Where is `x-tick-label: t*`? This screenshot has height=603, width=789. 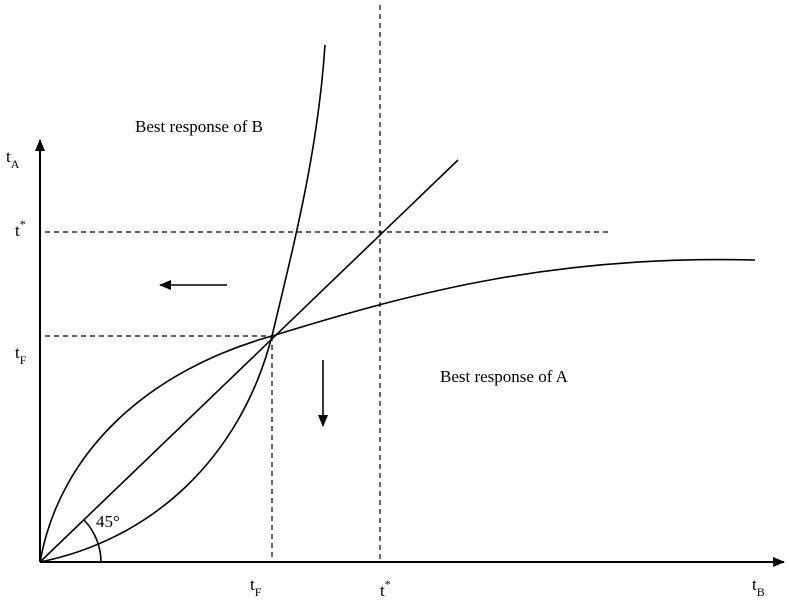 x-tick-label: t* is located at coordinates (385, 588).